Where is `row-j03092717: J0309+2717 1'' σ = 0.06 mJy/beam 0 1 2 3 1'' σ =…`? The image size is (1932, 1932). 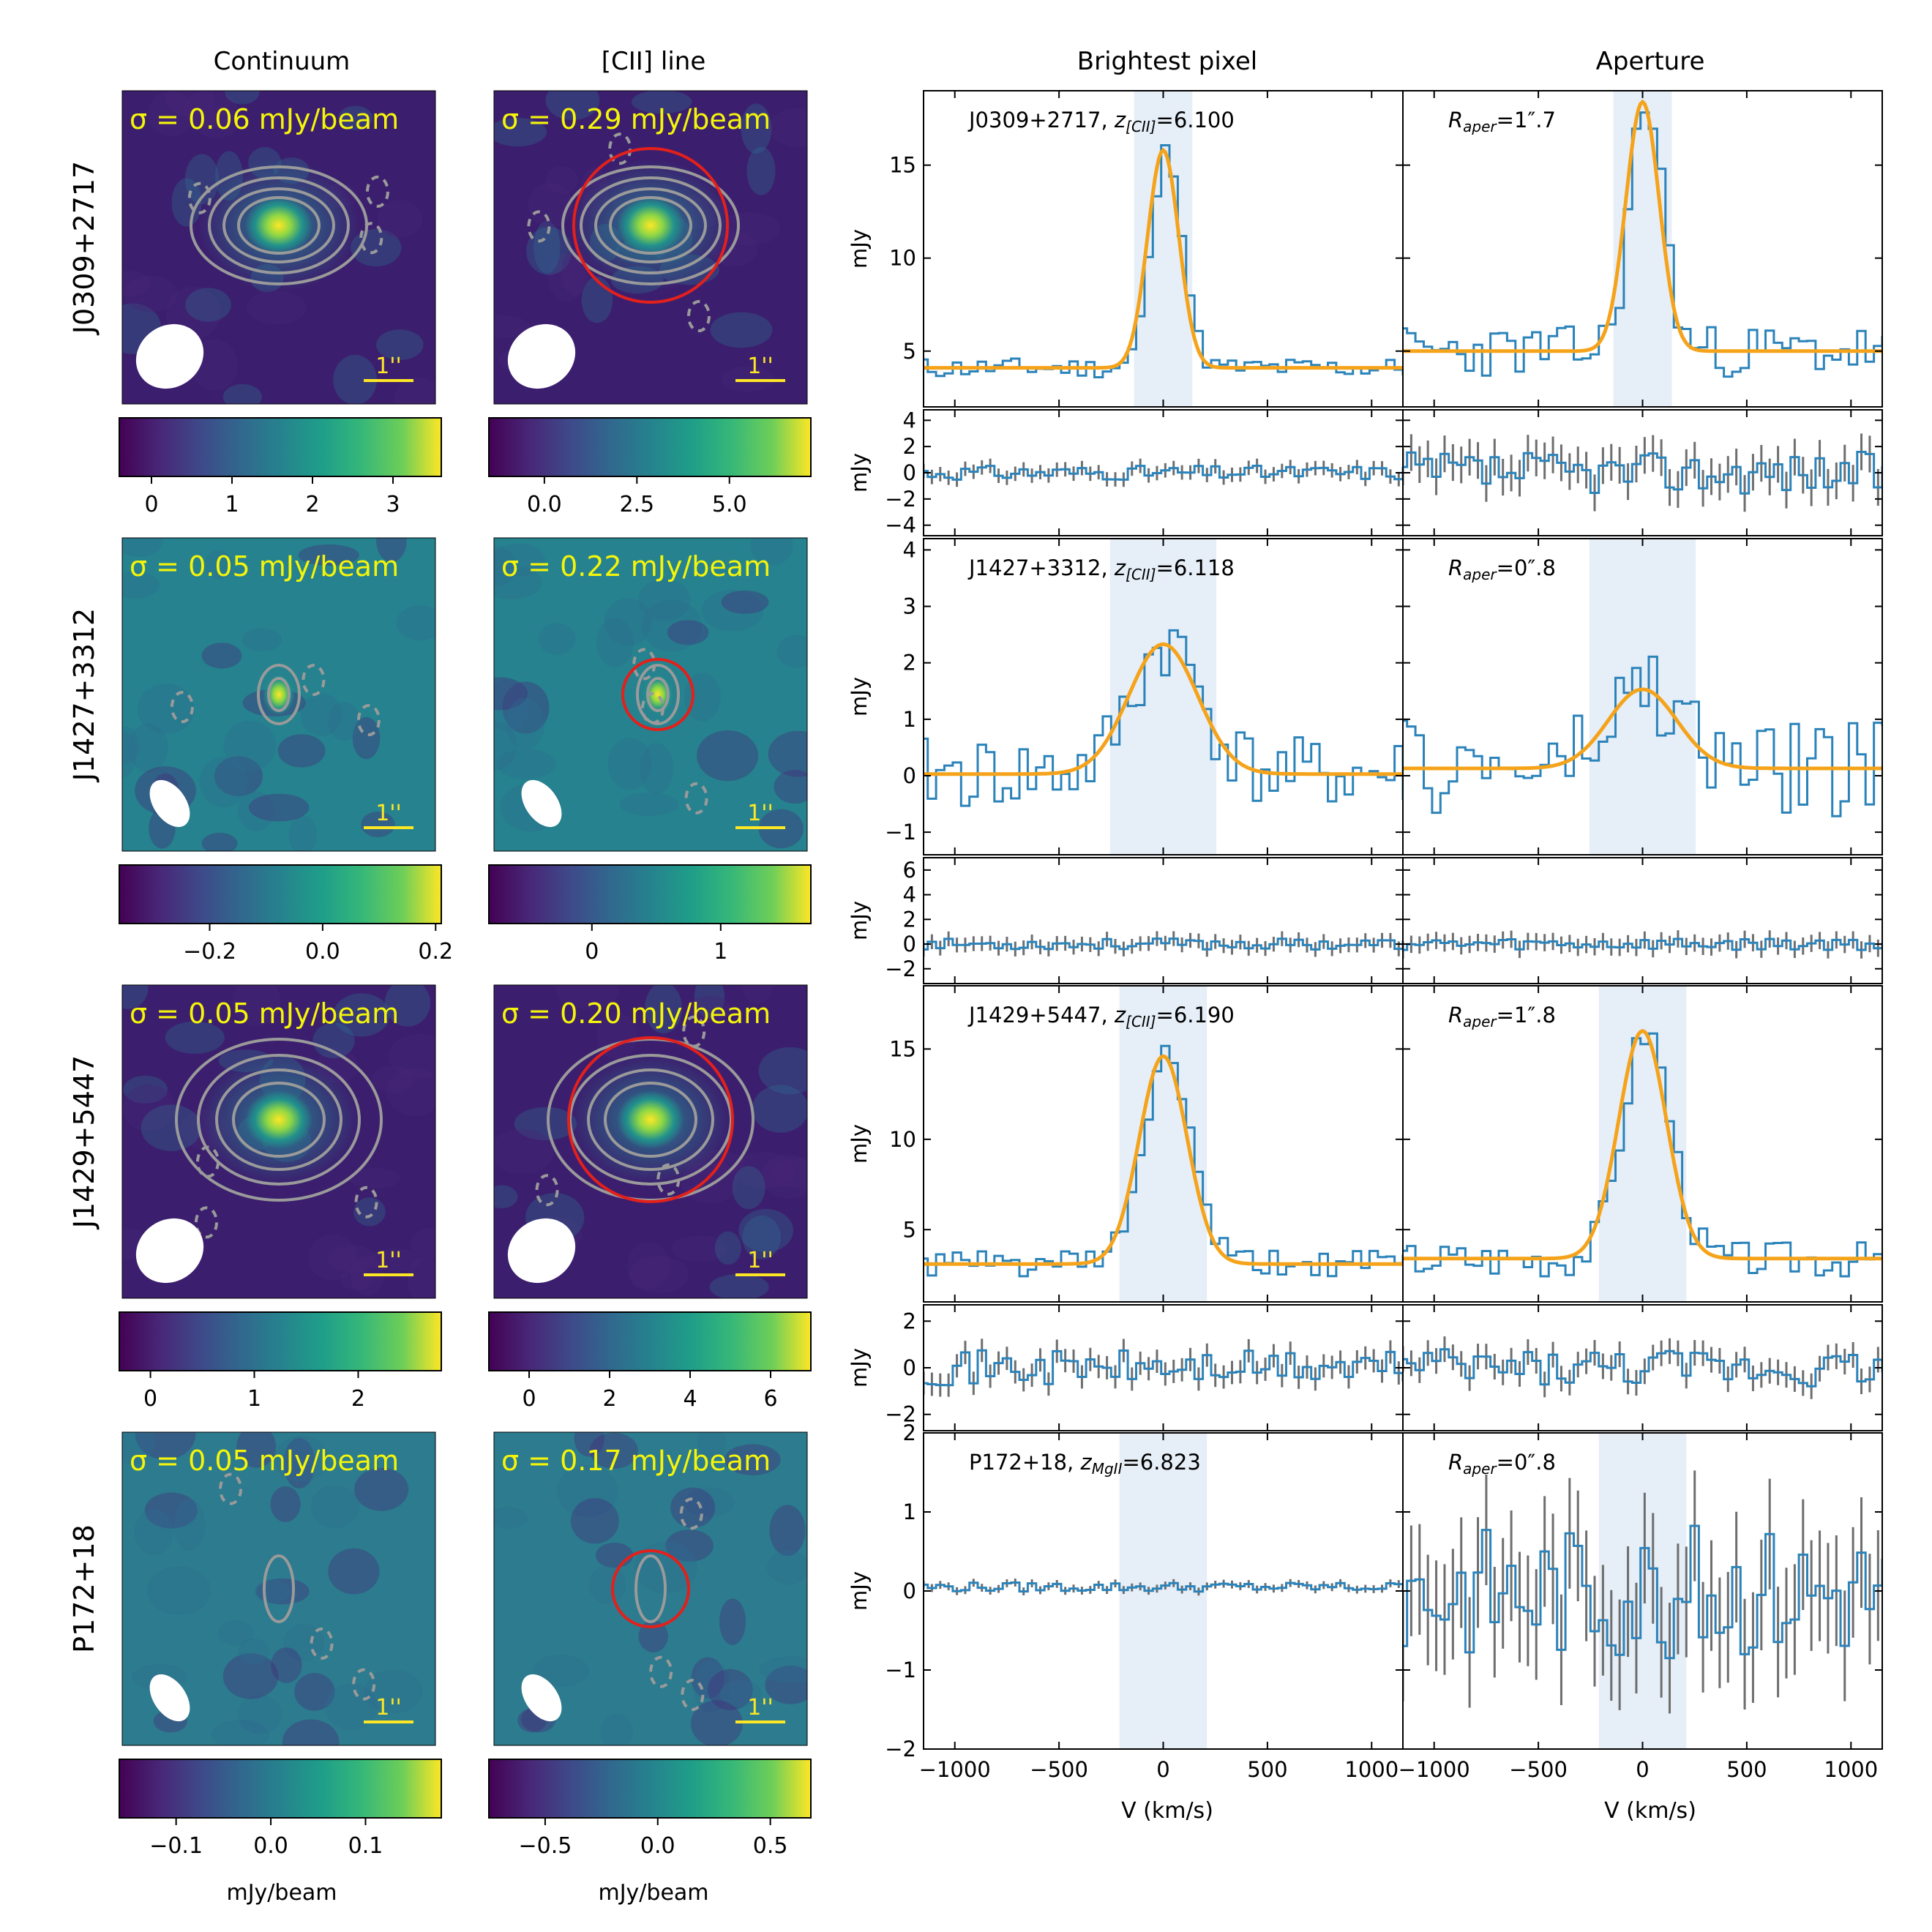
row-j03092717: J0309+2717 1'' σ = 0.06 mJy/beam 0 1 2 3 1'' σ =… is located at coordinates (440, 303).